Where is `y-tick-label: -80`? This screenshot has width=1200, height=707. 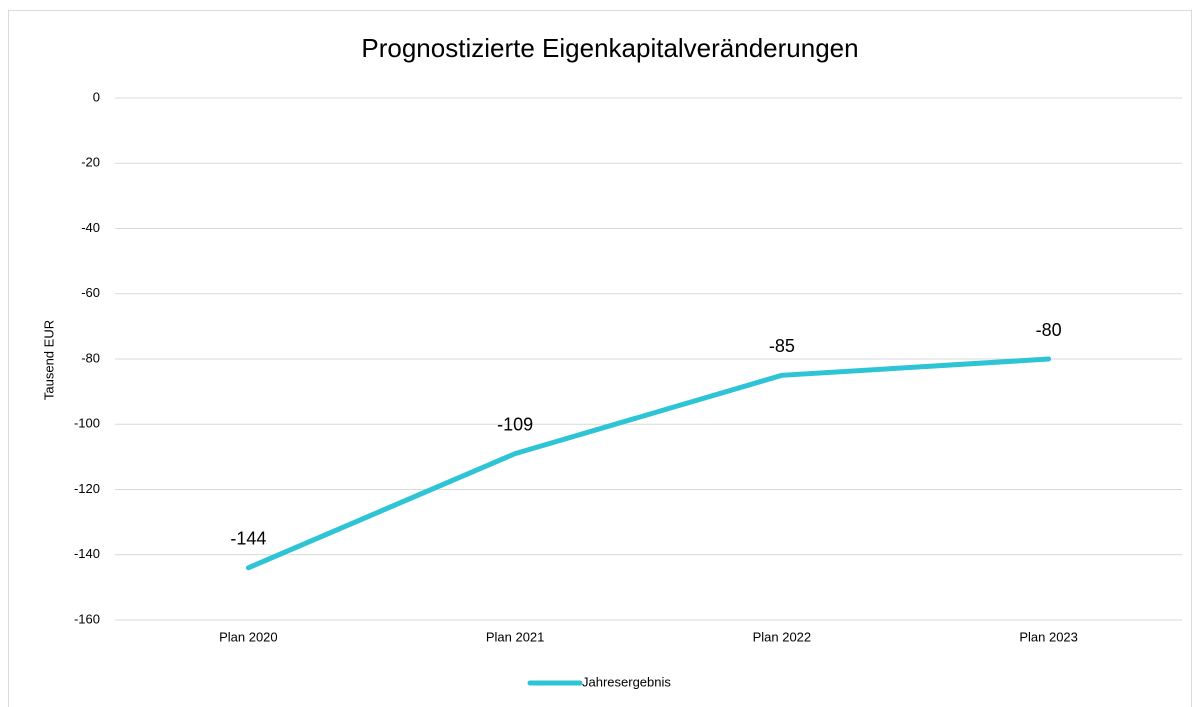
y-tick-label: -80 is located at coordinates (90, 357).